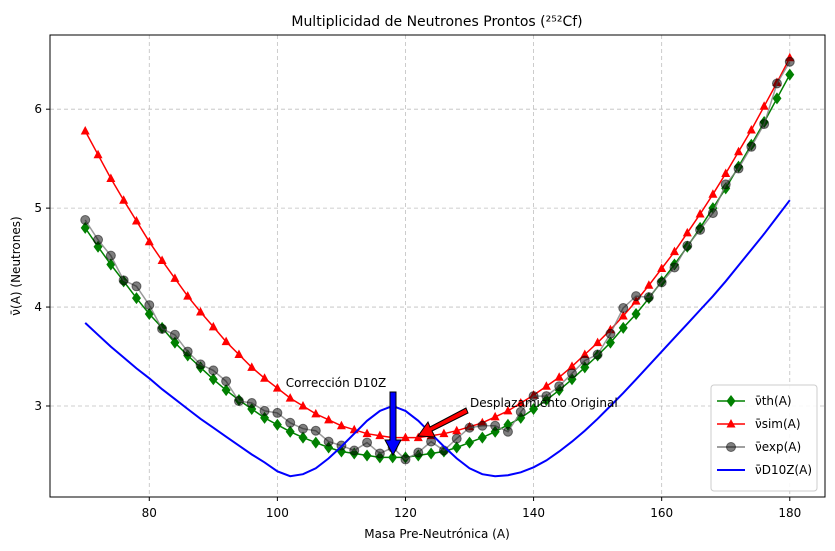  Describe the element at coordinates (38, 208) in the screenshot. I see `y-tick-label: 5` at that location.